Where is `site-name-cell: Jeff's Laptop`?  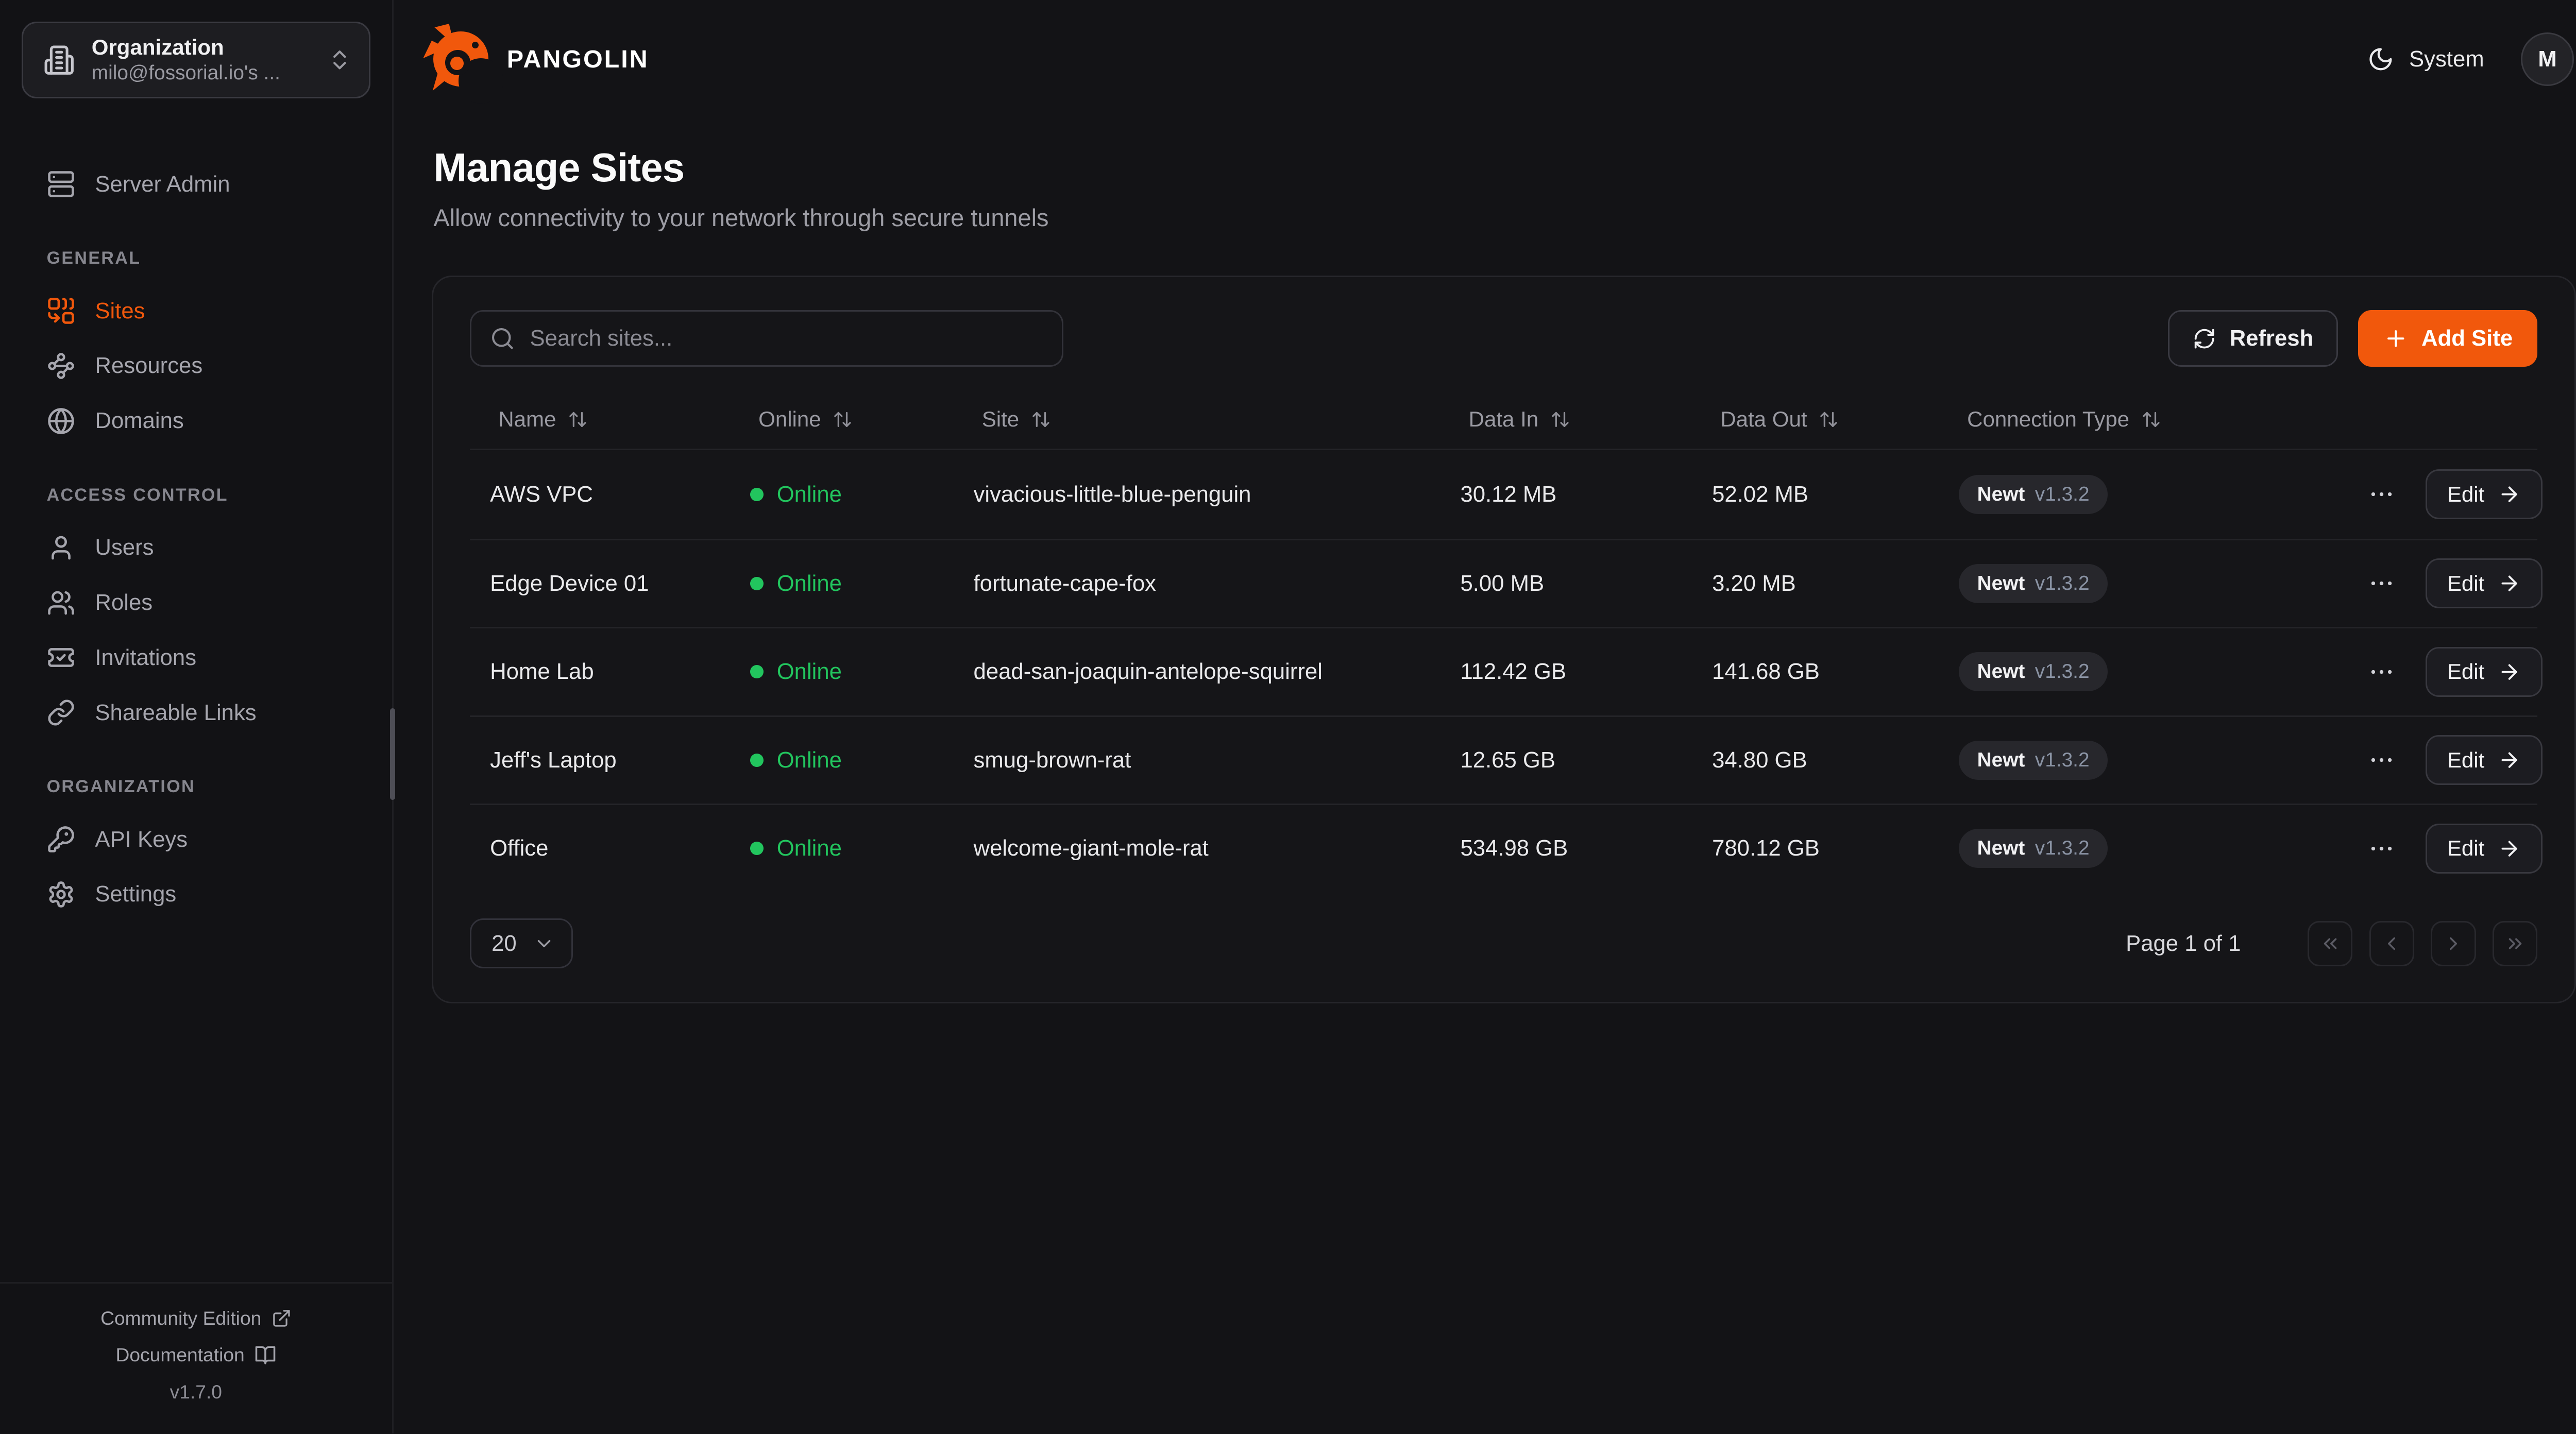 site-name-cell: Jeff's Laptop is located at coordinates (553, 760).